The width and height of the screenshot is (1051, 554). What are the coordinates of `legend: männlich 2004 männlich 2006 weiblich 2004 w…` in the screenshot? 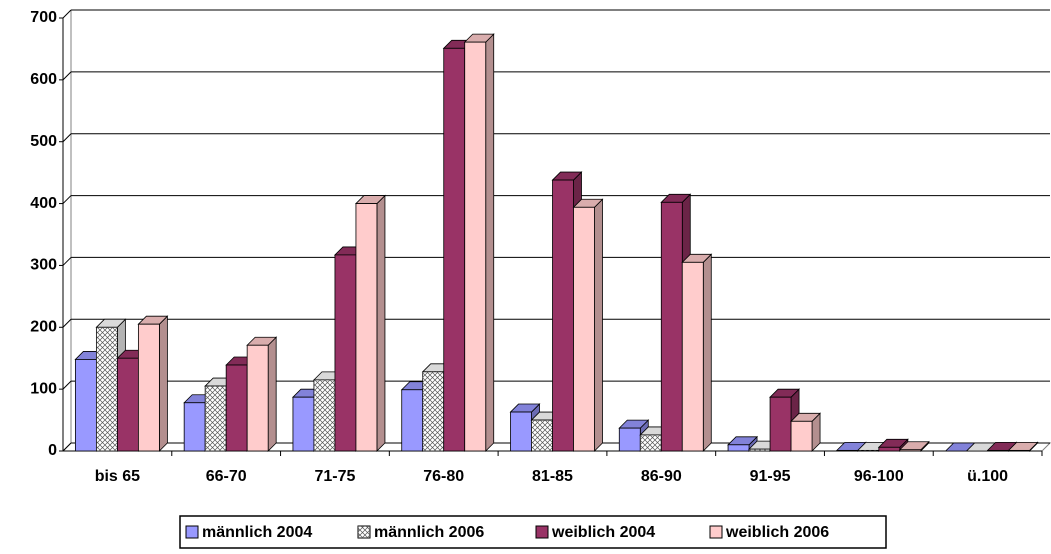 It's located at (533, 532).